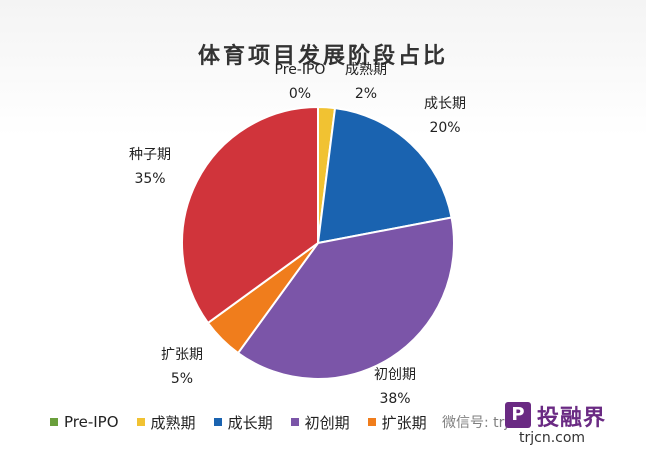 Image resolution: width=646 pixels, height=457 pixels. What do you see at coordinates (572, 418) in the screenshot?
I see `brand-name: 投融界` at bounding box center [572, 418].